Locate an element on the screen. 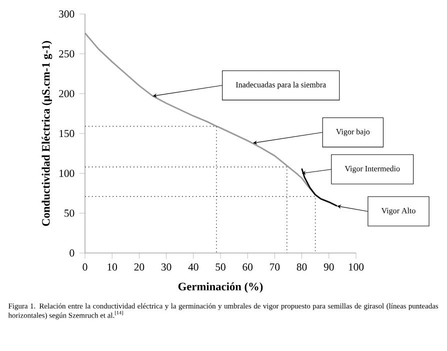 The width and height of the screenshot is (447, 351). annotation: Vigor bajo is located at coordinates (353, 132).